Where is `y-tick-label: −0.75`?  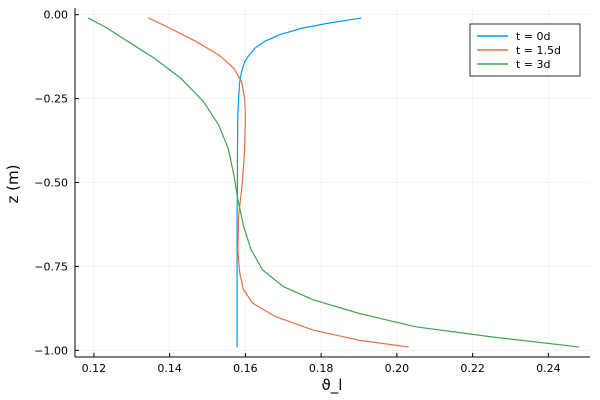 y-tick-label: −0.75 is located at coordinates (51, 266).